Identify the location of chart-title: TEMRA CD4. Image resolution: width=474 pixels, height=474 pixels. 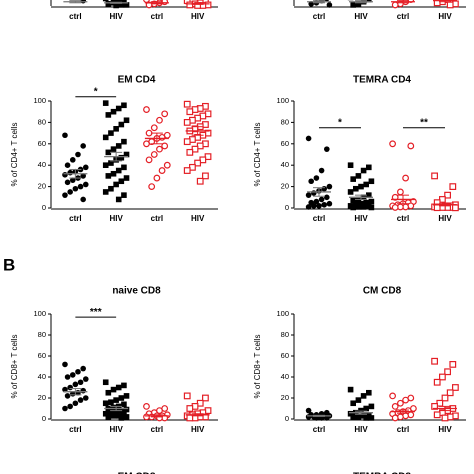
(382, 80).